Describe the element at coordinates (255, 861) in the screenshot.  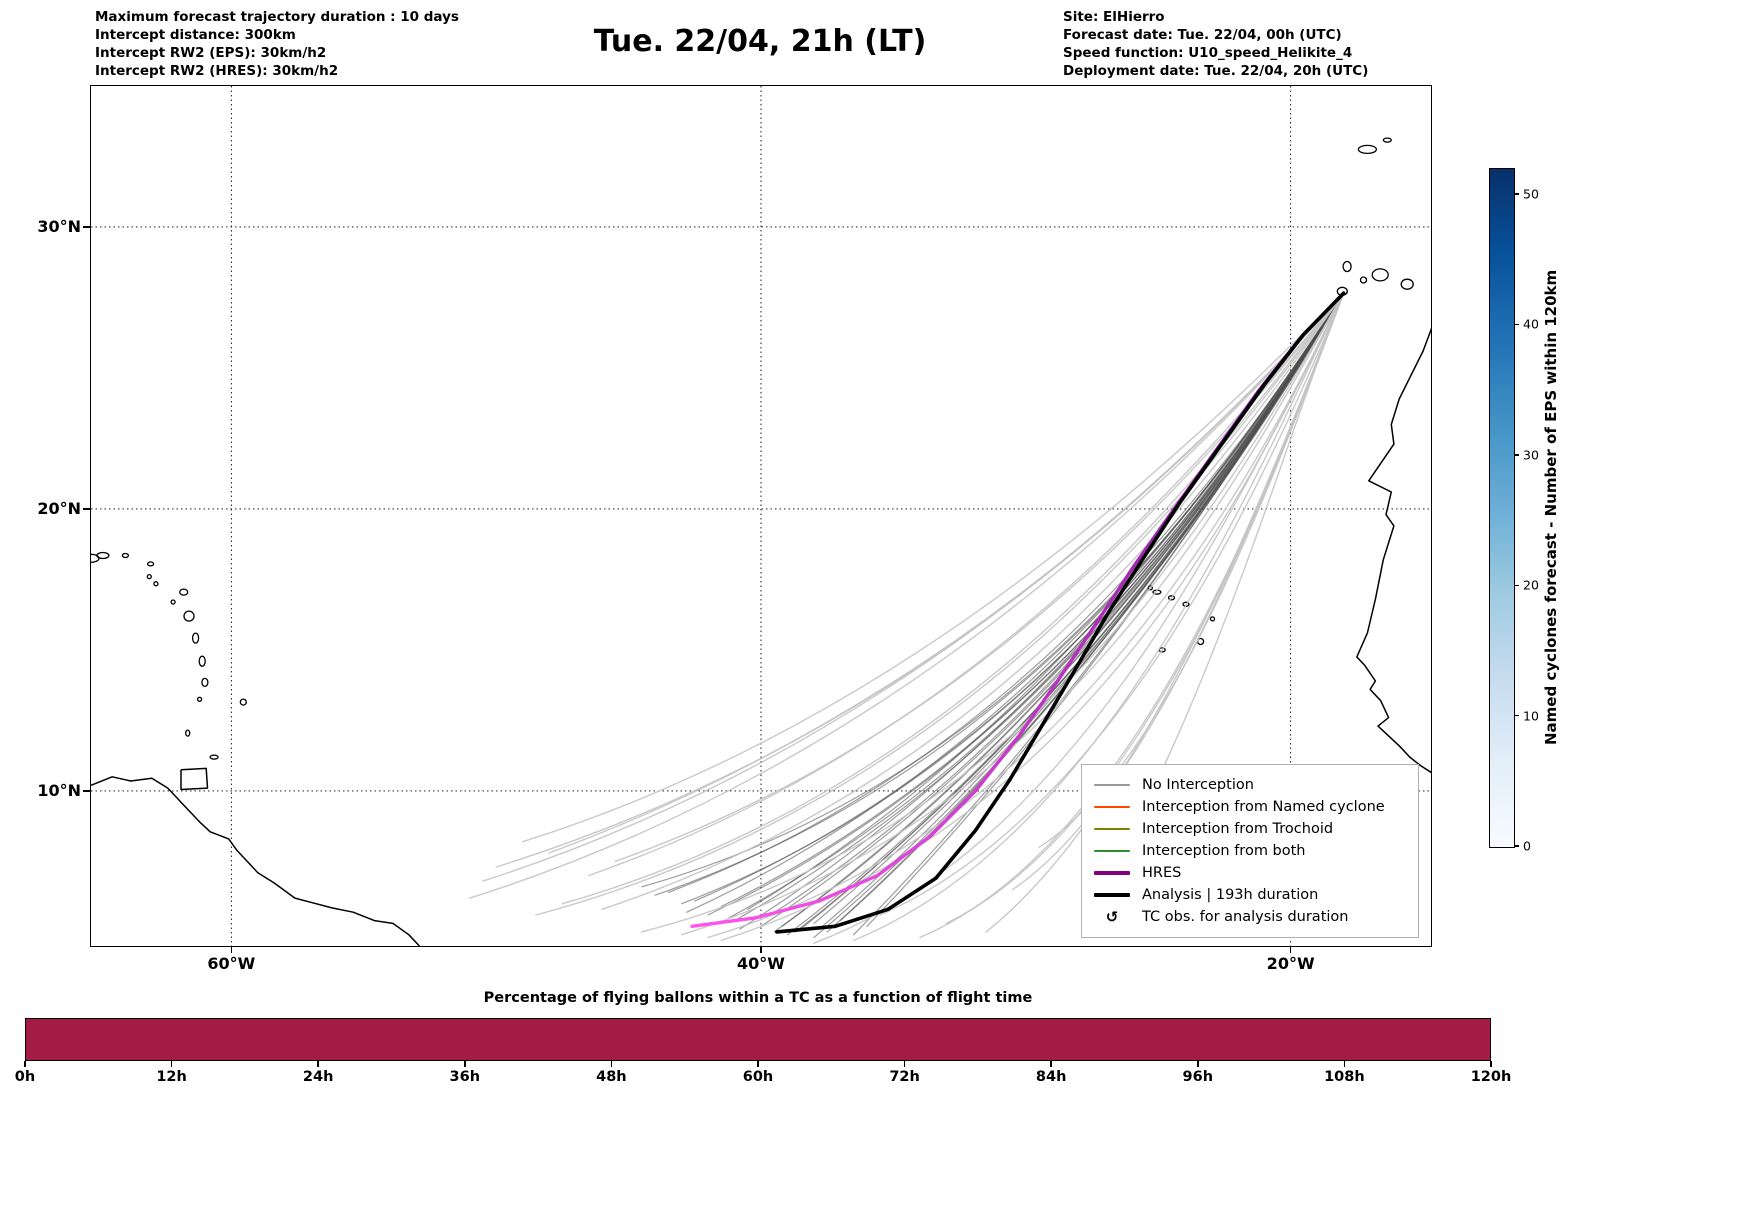
I see `south-america-coast` at that location.